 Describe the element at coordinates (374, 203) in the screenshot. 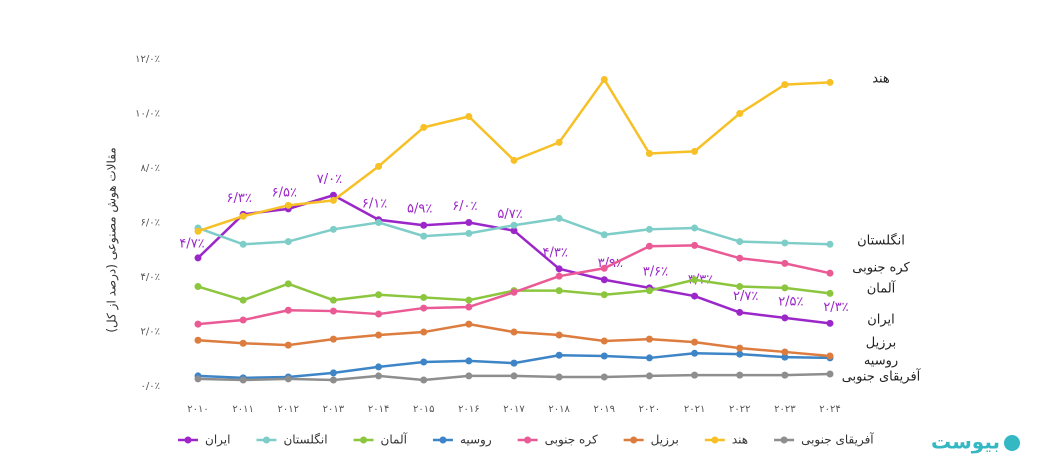

I see `data-label: ۶/۱٪` at that location.